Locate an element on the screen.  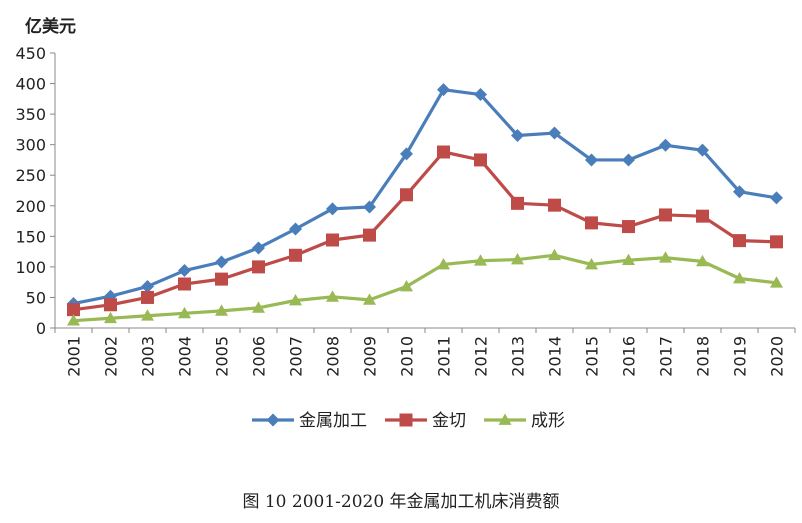
y-tick-label: 250 is located at coordinates (30, 175).